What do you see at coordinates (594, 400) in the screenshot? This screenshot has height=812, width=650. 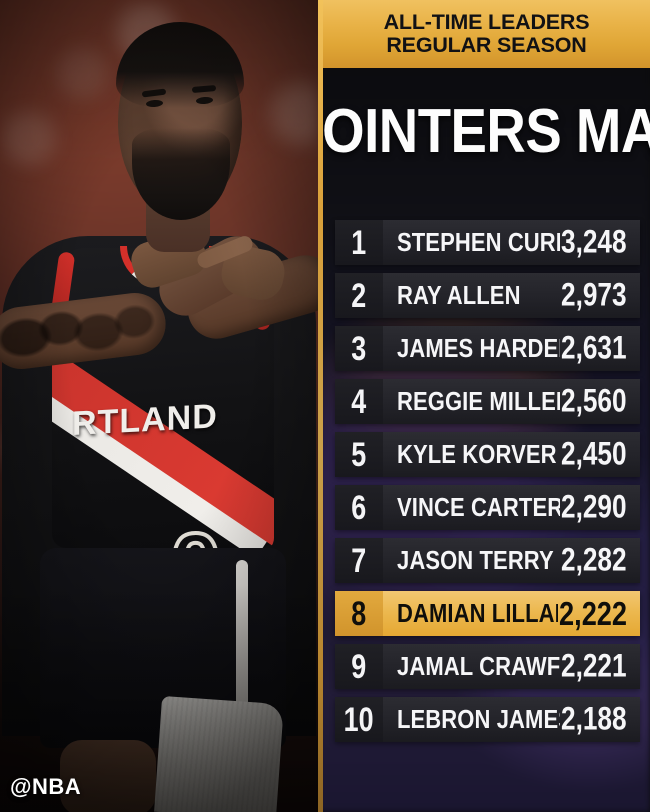 I see `row-stat-value-text: 2,560` at bounding box center [594, 400].